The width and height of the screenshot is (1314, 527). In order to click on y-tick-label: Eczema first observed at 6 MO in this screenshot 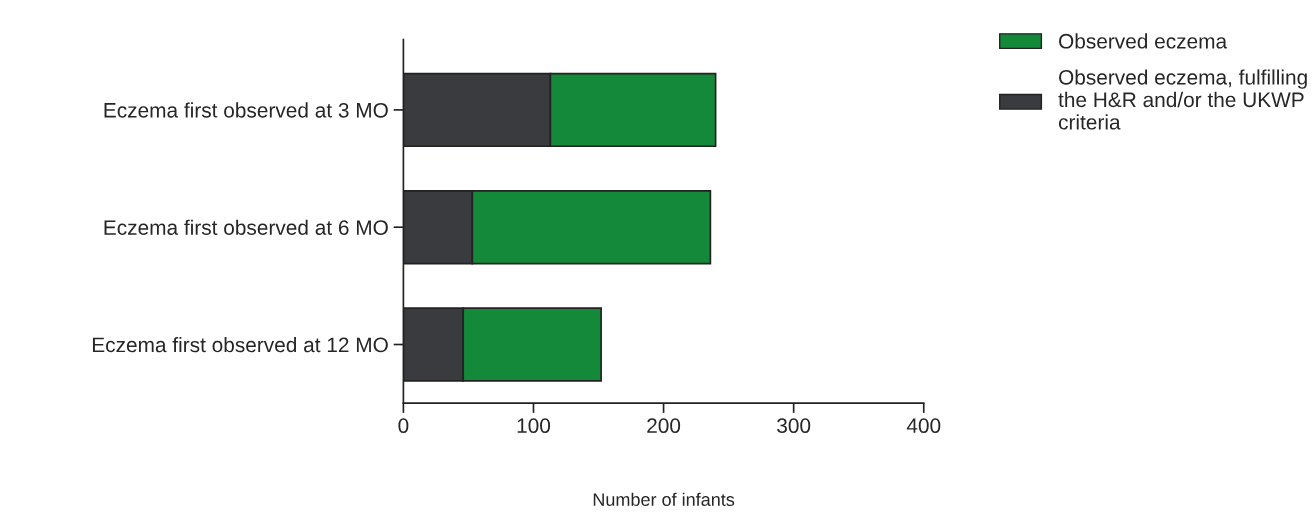, I will do `click(246, 227)`.